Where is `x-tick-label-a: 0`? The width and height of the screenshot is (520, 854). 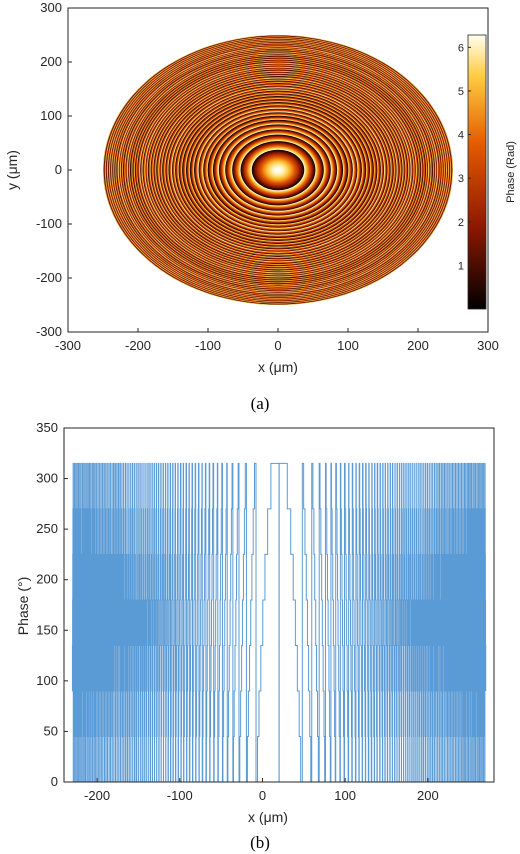 x-tick-label-a: 0 is located at coordinates (277, 345).